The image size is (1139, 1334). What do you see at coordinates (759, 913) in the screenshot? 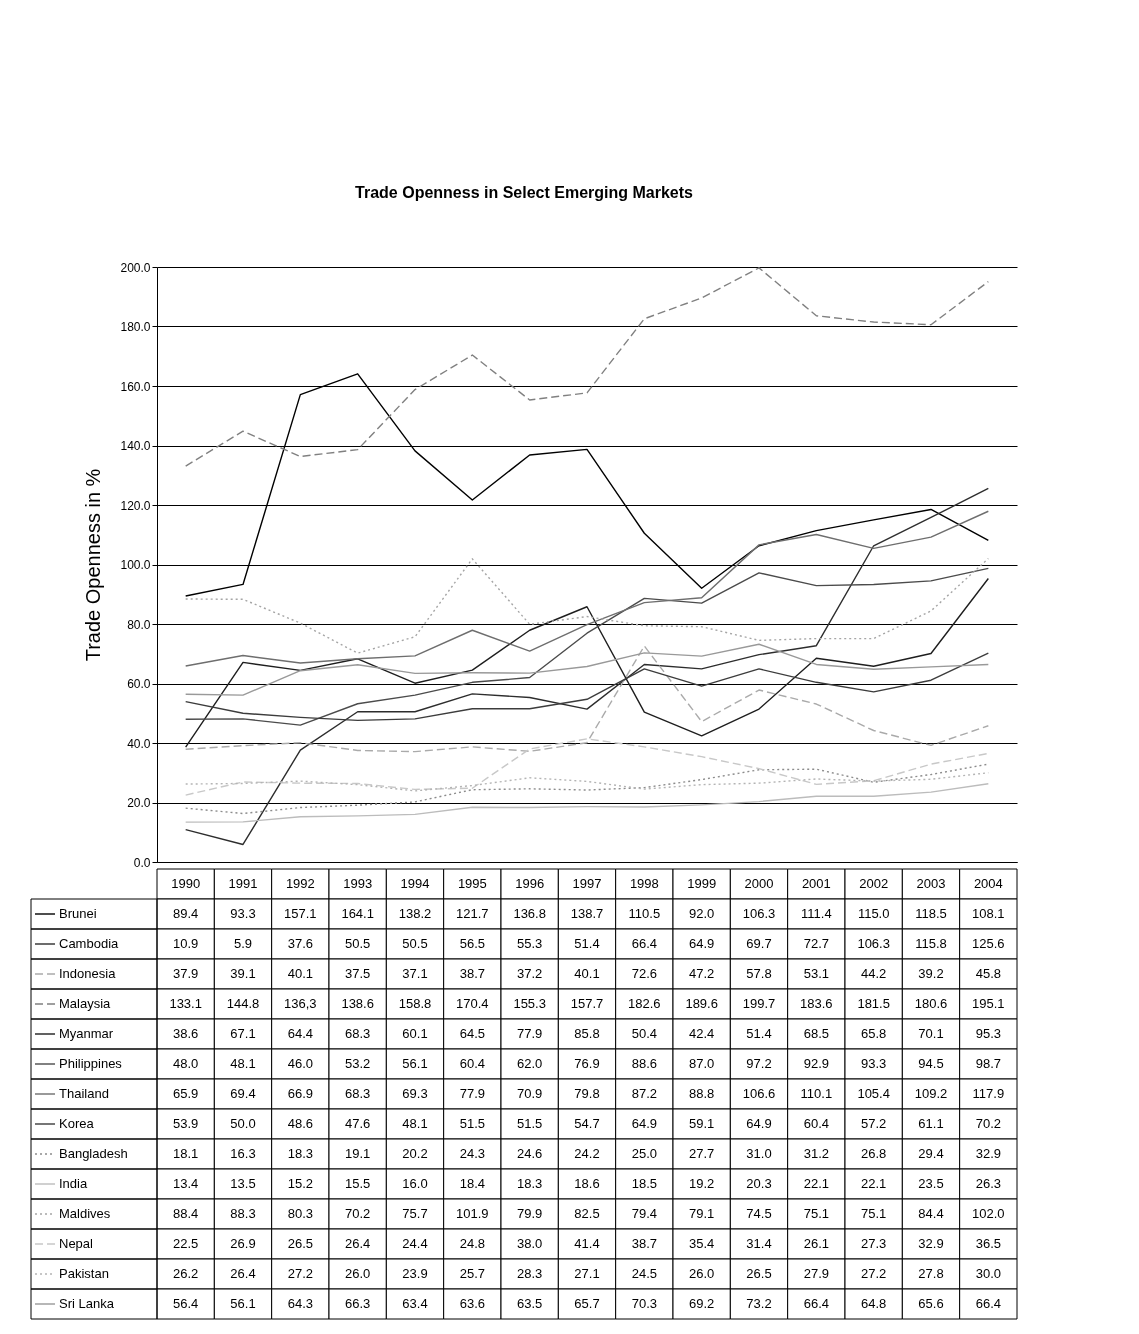
I see `data-label: 106.3` at bounding box center [759, 913].